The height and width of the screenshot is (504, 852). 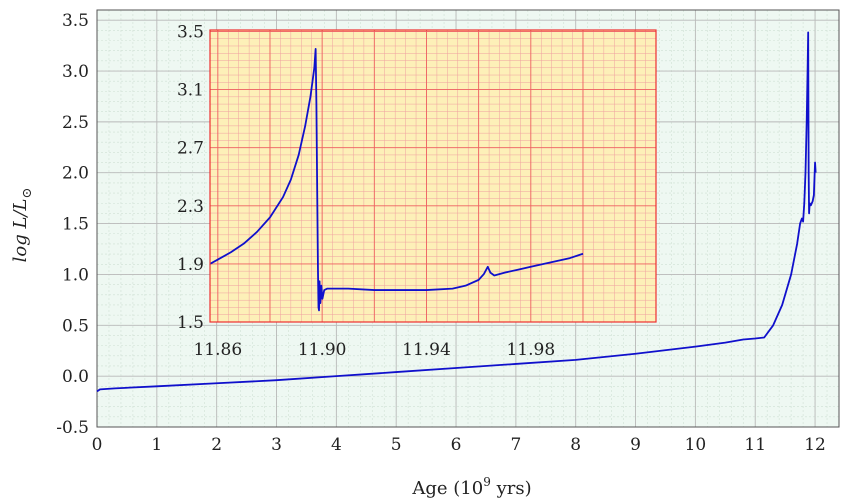 I want to click on x-tick-label: 2, so click(x=216, y=445).